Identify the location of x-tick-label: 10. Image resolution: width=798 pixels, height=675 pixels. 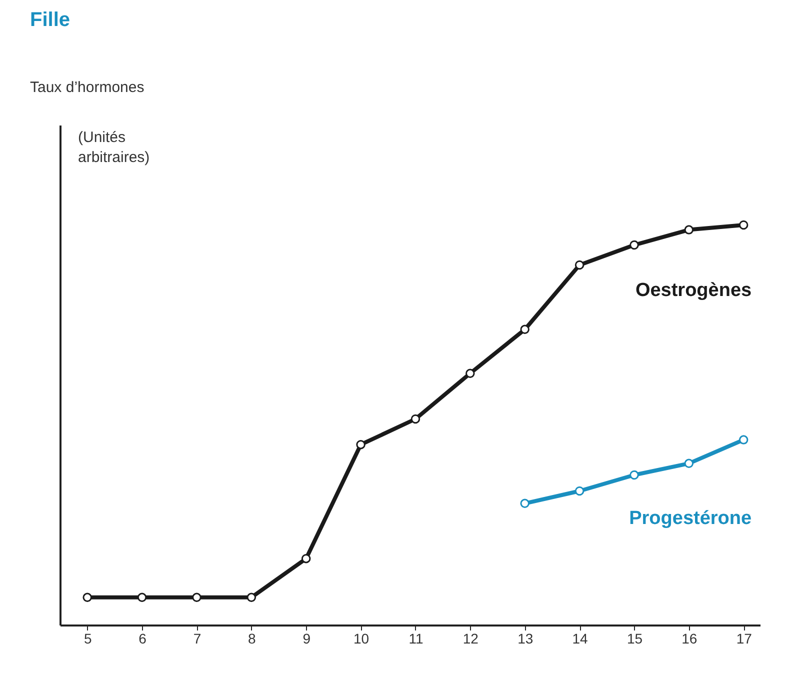
(361, 638).